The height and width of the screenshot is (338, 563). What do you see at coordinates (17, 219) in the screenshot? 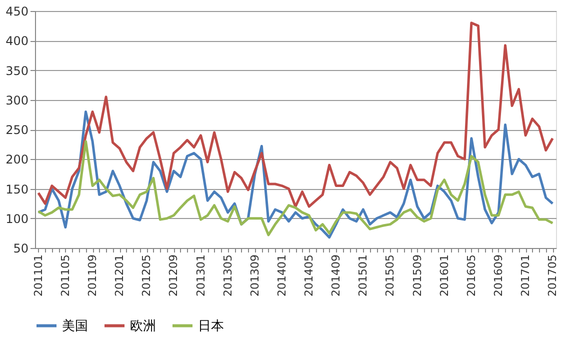
I see `y-tick-label: 100` at bounding box center [17, 219].